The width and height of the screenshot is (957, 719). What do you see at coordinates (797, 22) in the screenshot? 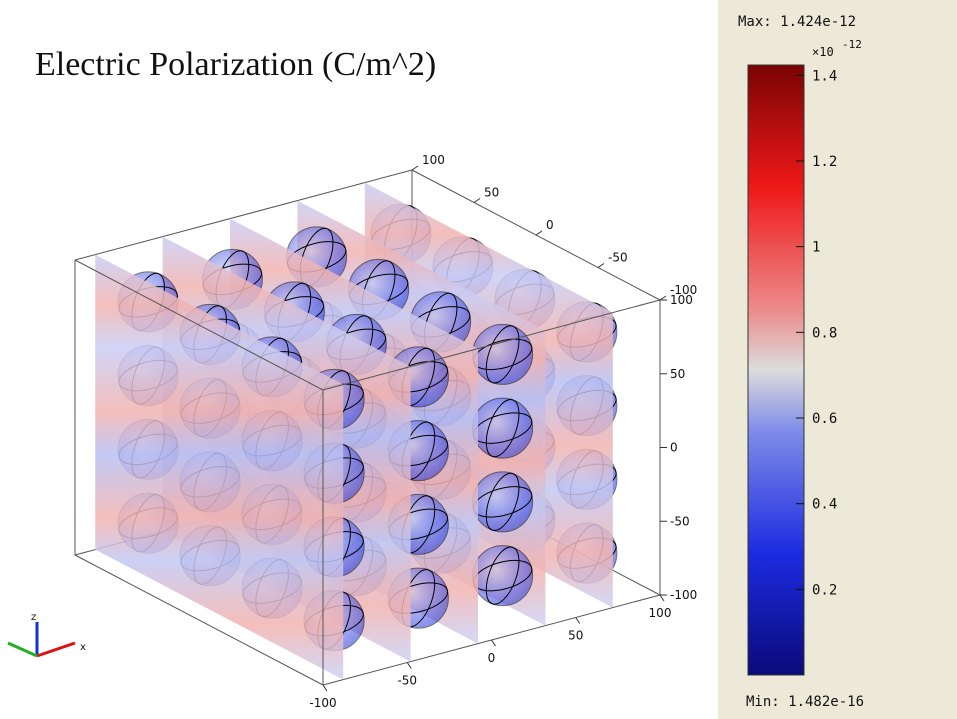
I see `colorbar-max: Max: 1.424e-12` at bounding box center [797, 22].